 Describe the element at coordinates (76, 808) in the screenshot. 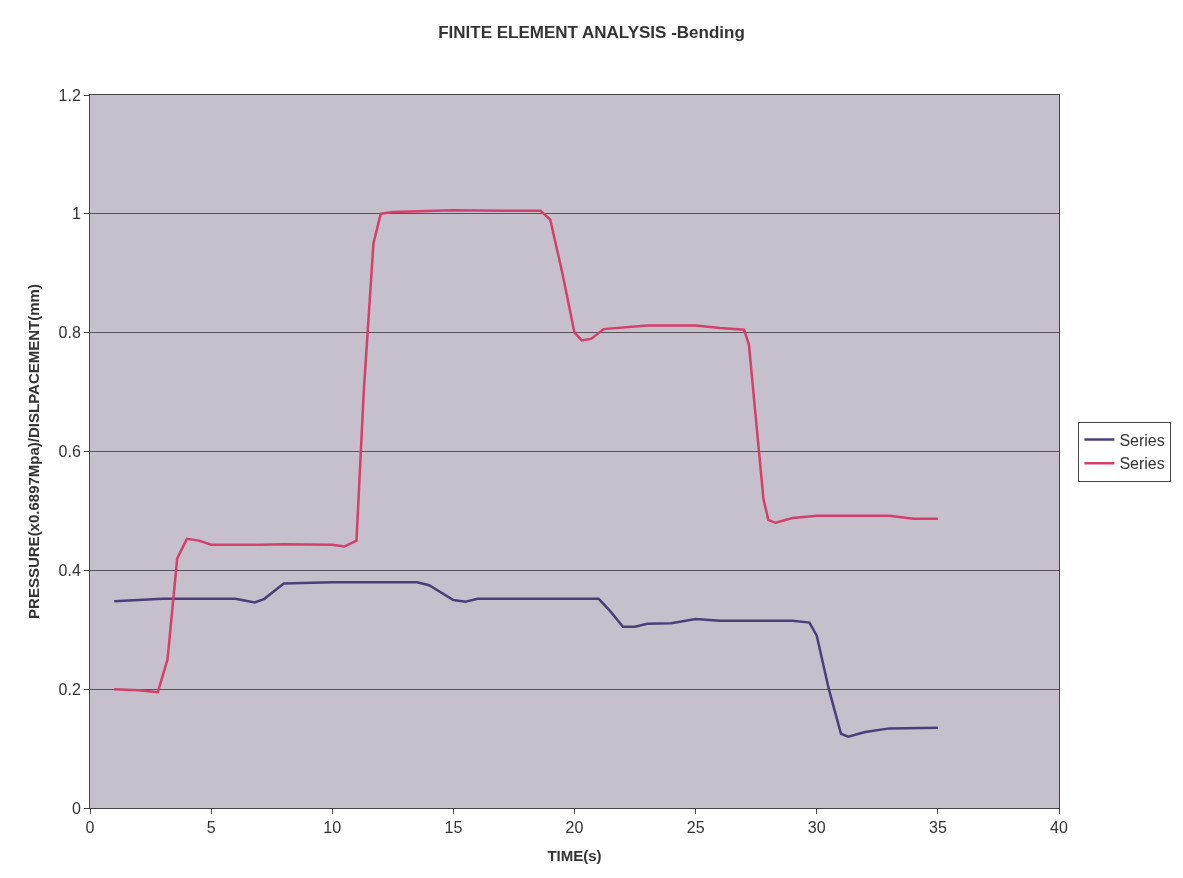

I see `y-tick-label: 0` at that location.